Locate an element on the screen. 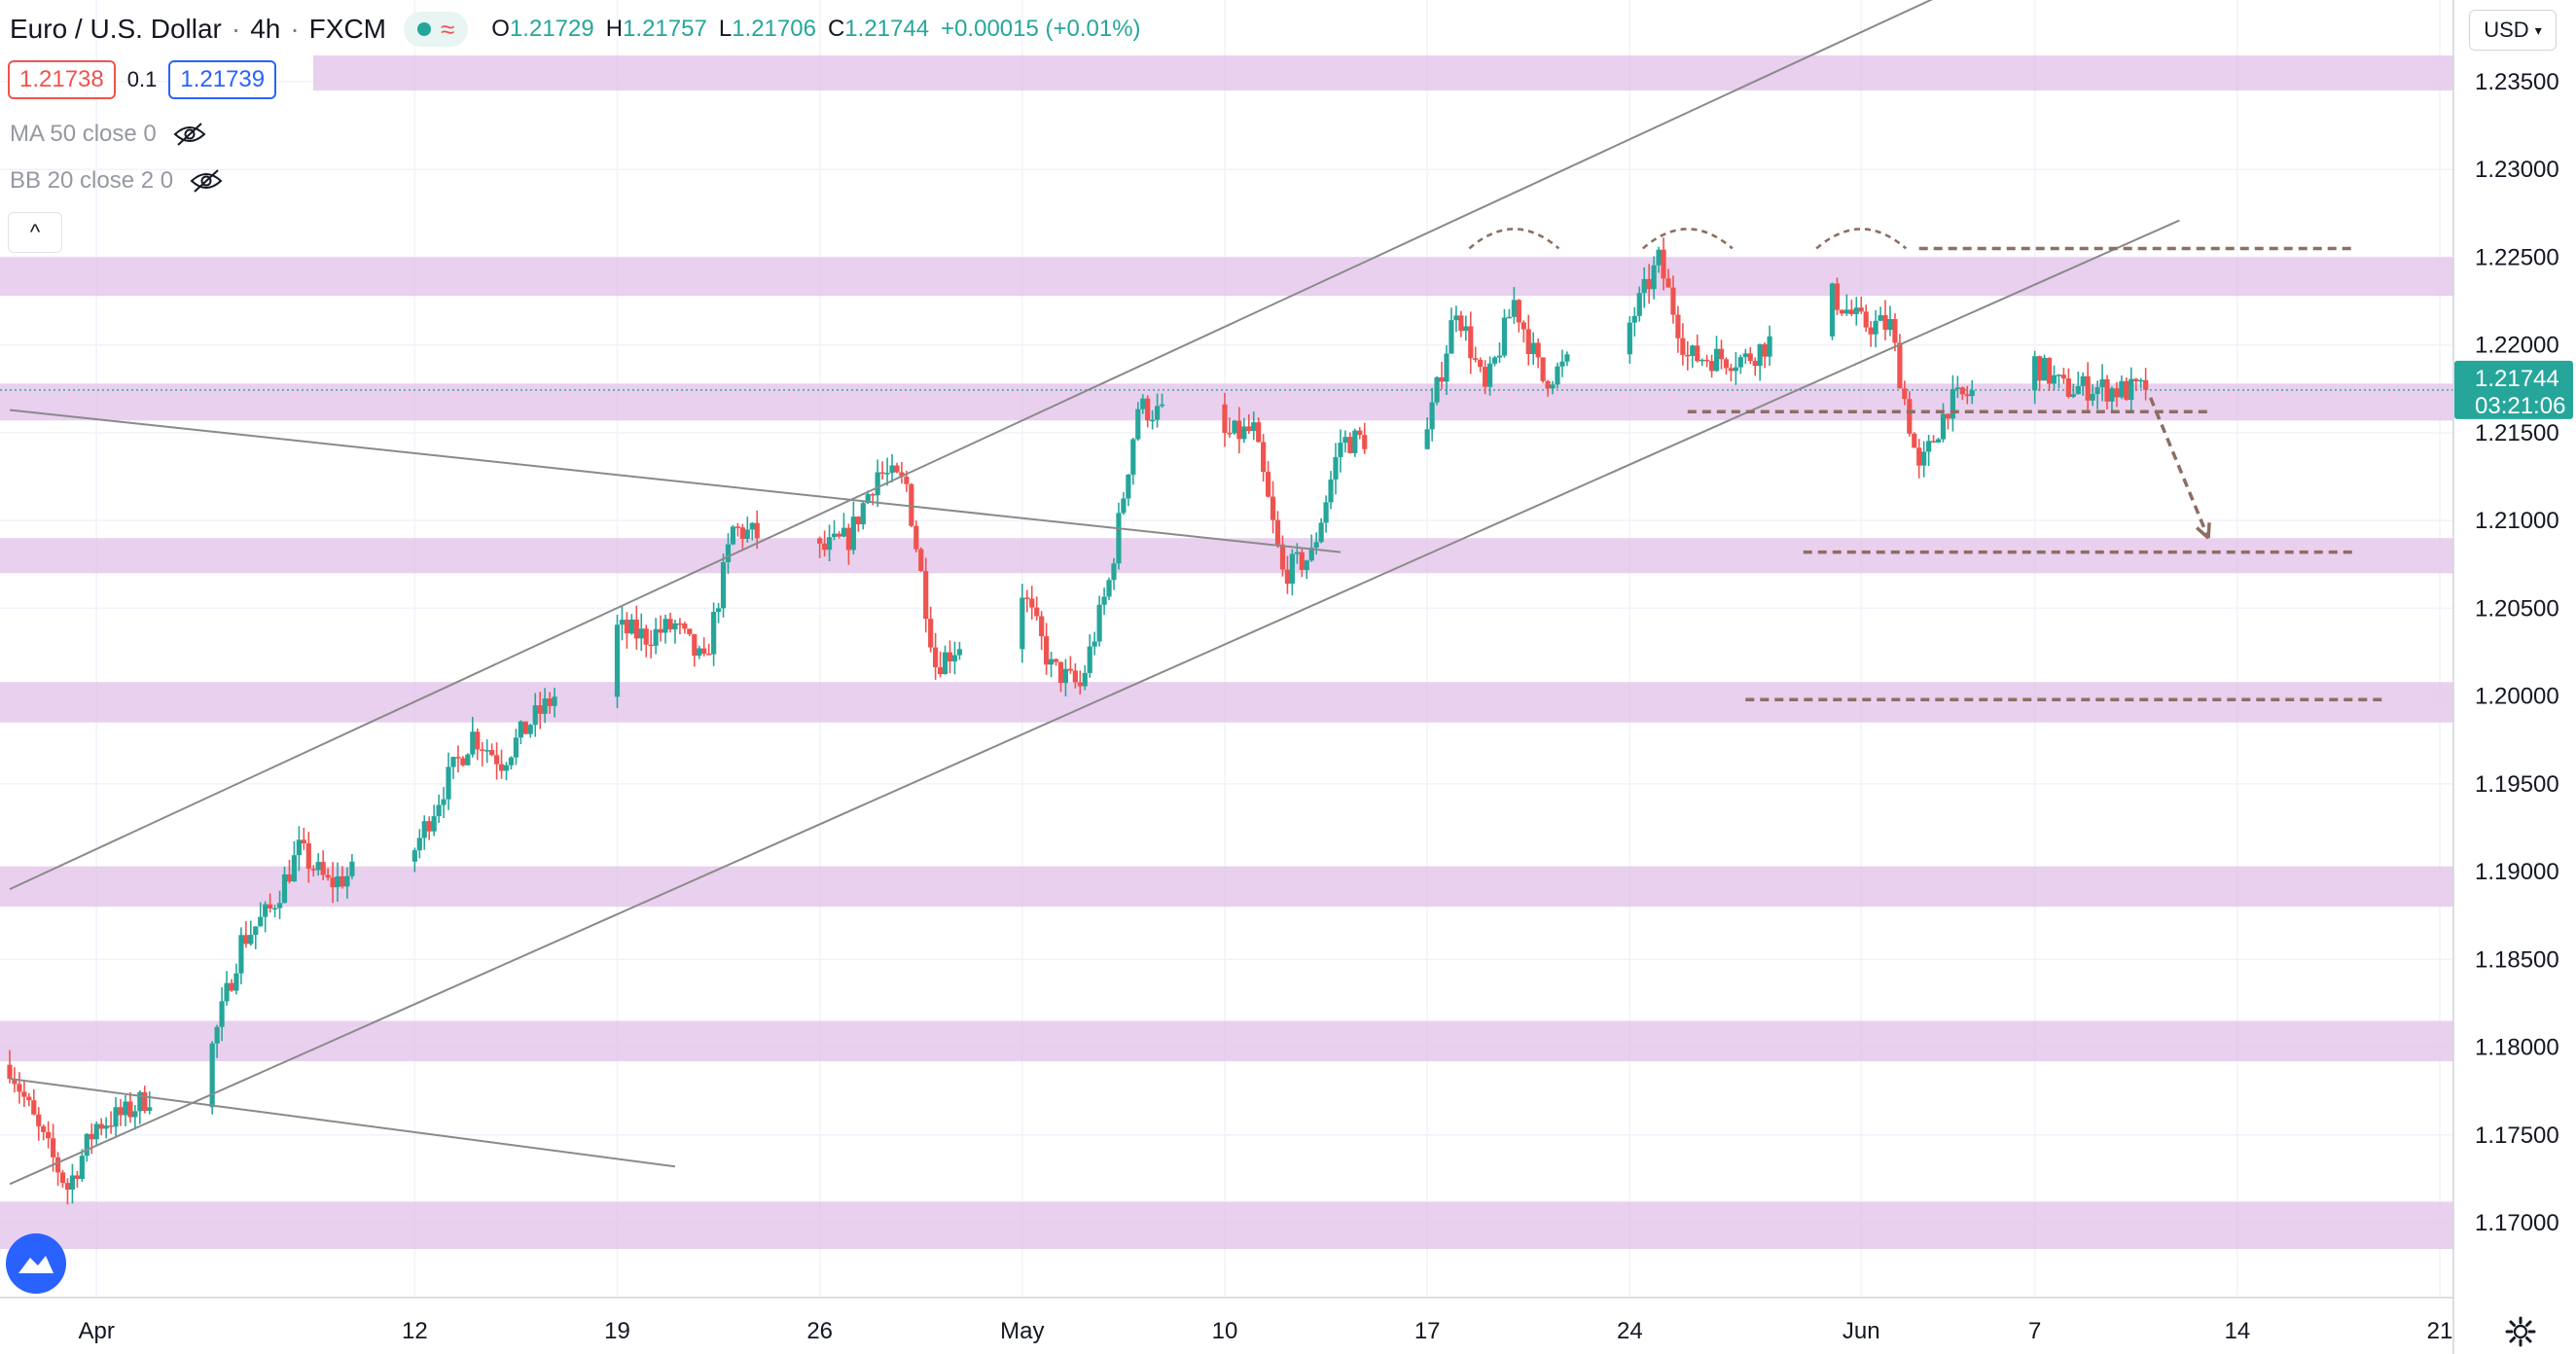 Image resolution: width=2576 pixels, height=1354 pixels. tradingview-logo-icon is located at coordinates (36, 1263).